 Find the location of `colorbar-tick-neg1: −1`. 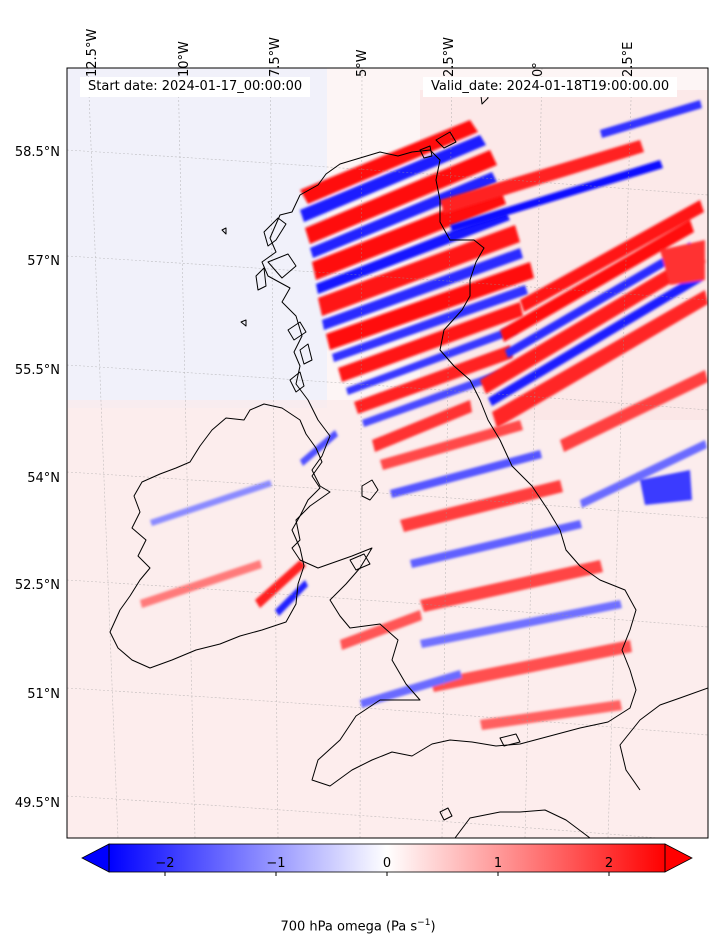

colorbar-tick-neg1: −1 is located at coordinates (276, 863).